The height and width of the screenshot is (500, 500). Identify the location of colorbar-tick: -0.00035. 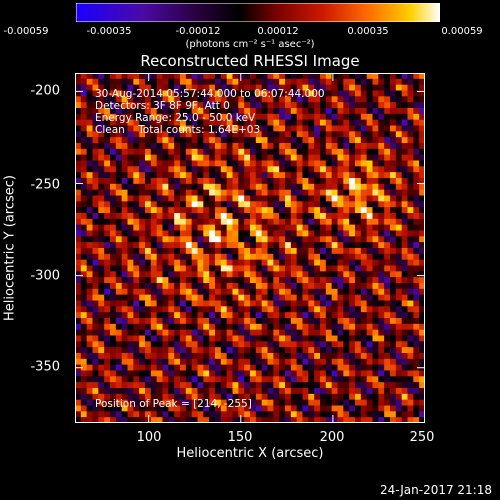
(109, 31).